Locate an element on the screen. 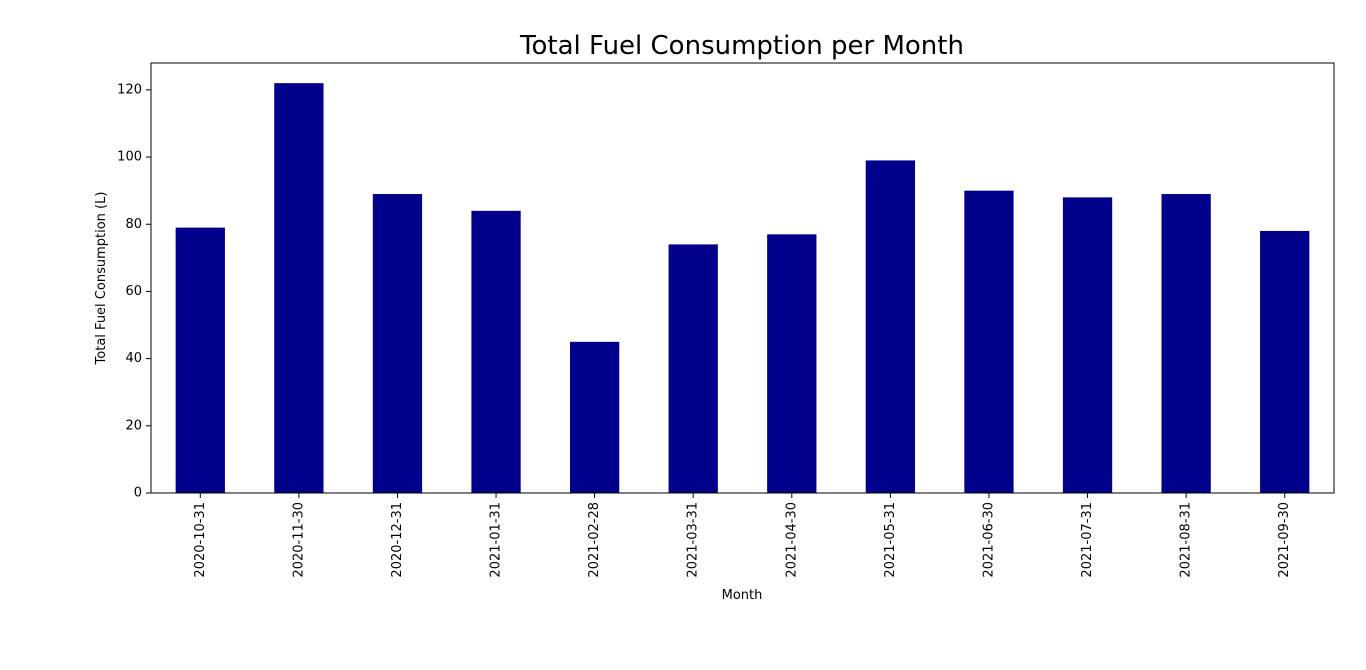 The width and height of the screenshot is (1366, 670). x-tick-label: 2020-11-30 is located at coordinates (298, 540).